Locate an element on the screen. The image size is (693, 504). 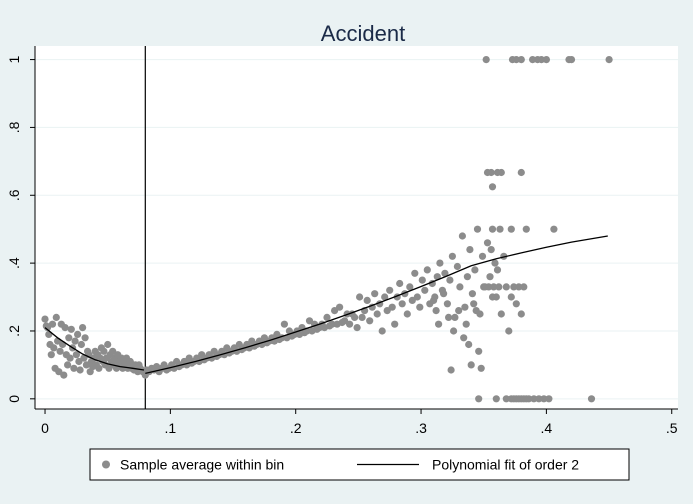
y-tick-label: .4 is located at coordinates (14, 263).